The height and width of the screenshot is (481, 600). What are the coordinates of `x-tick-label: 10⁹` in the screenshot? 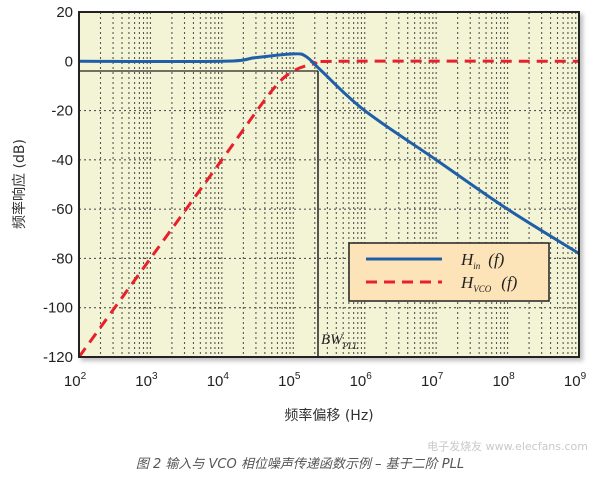 It's located at (575, 380).